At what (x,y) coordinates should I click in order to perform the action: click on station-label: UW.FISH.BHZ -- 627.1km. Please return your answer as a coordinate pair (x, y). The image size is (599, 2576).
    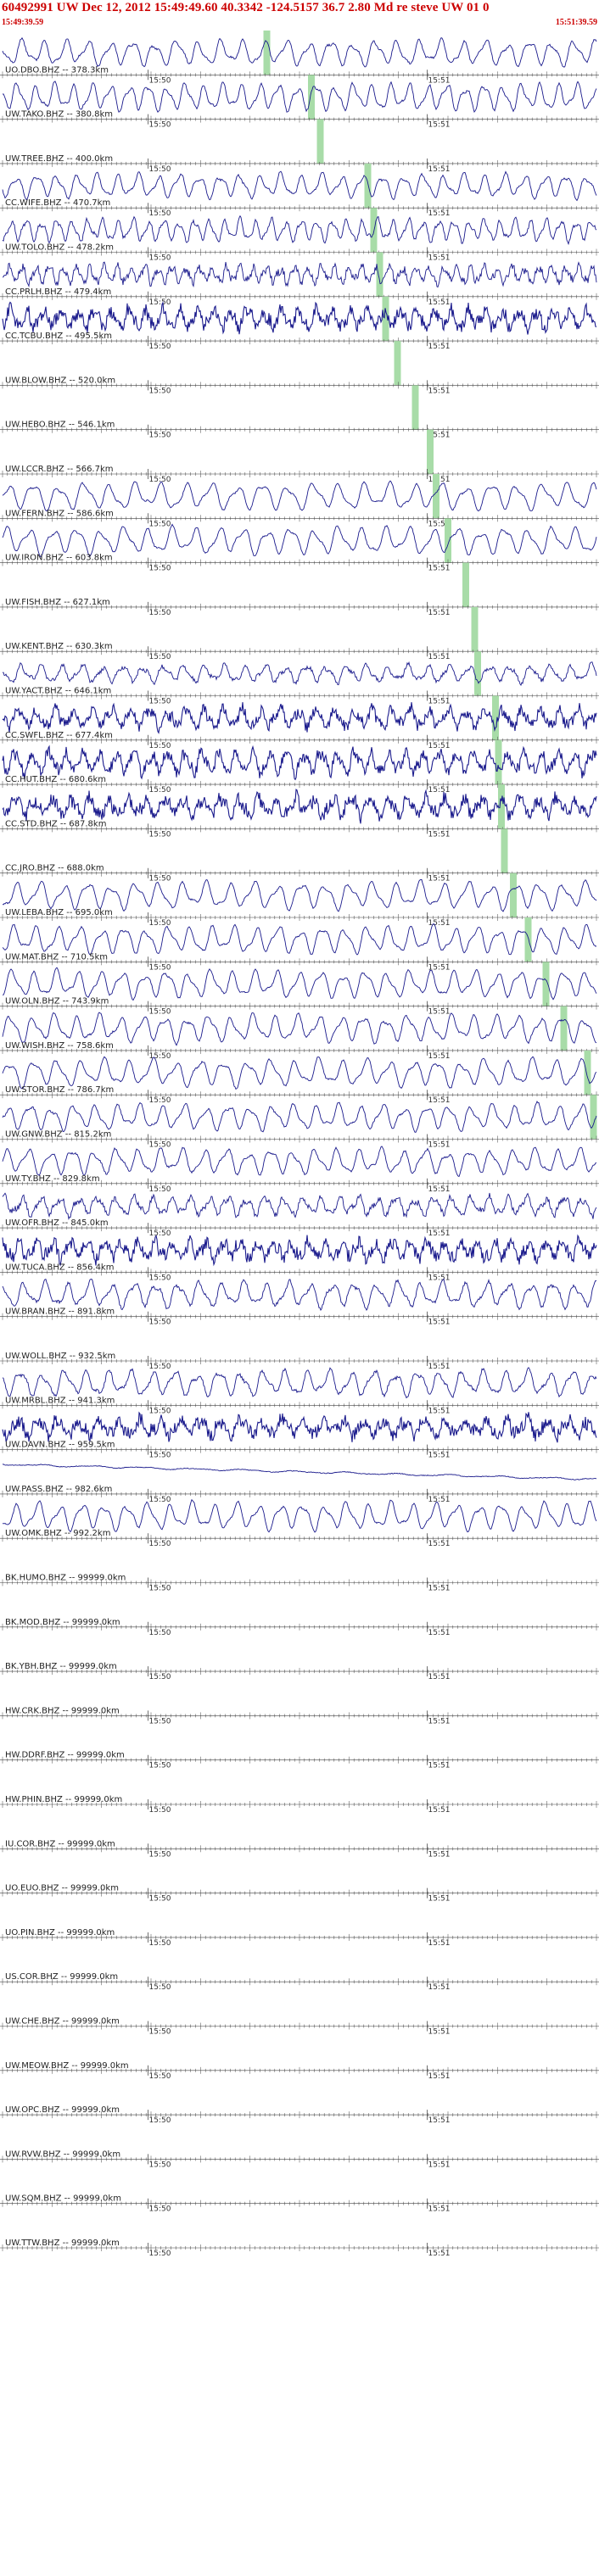
    Looking at the image, I should click on (57, 602).